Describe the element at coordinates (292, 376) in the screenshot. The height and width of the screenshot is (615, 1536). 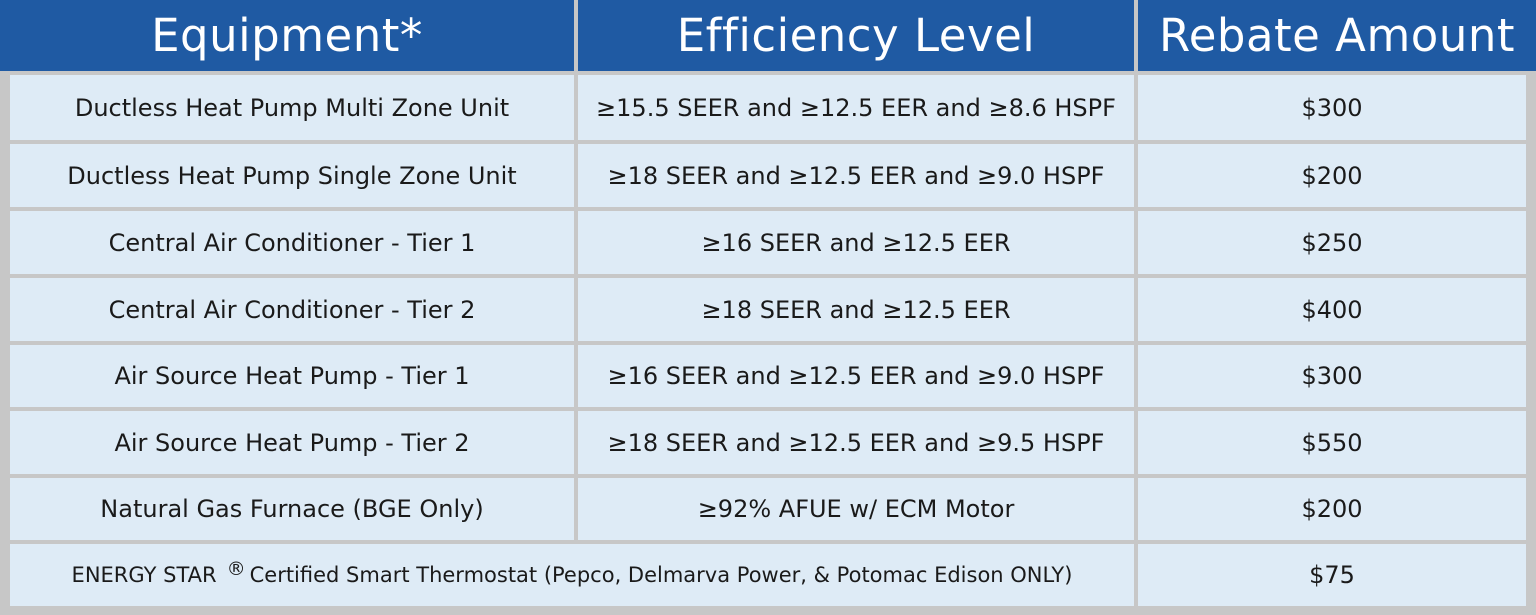
I see `equipment-cell: Air Source Heat Pump - Tier 1` at that location.